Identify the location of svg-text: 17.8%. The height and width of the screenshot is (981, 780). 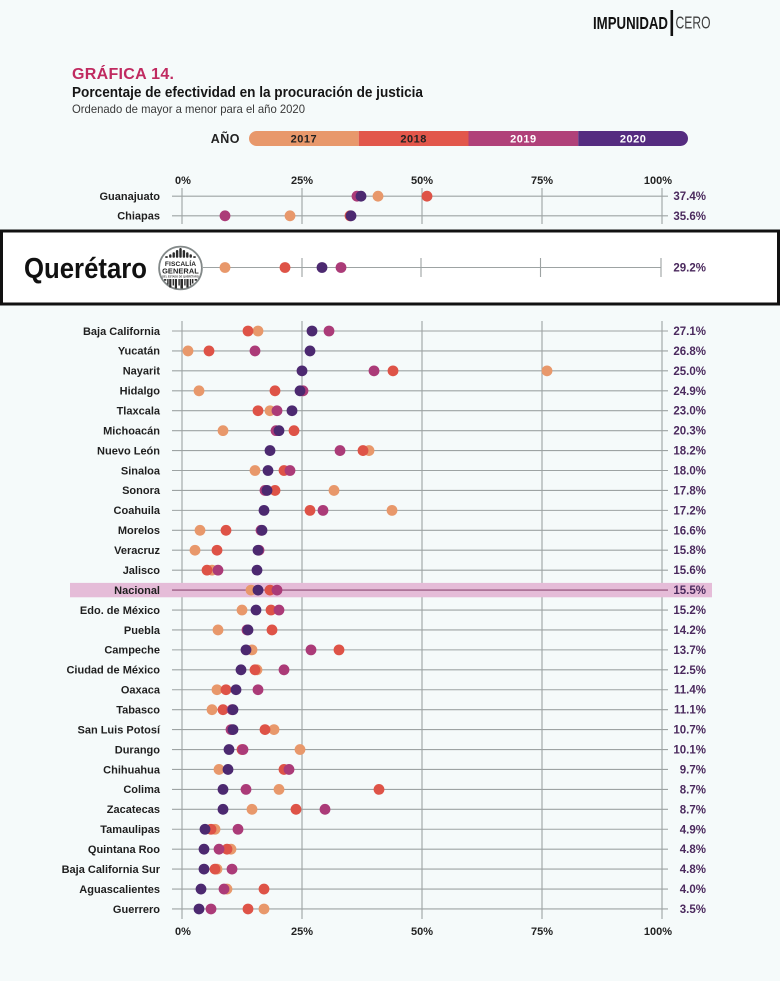
(689, 491).